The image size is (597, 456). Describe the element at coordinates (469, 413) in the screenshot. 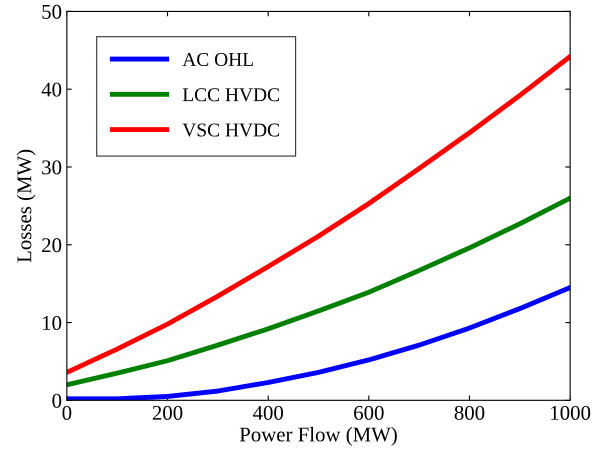

I see `x-tick-label: 800` at that location.